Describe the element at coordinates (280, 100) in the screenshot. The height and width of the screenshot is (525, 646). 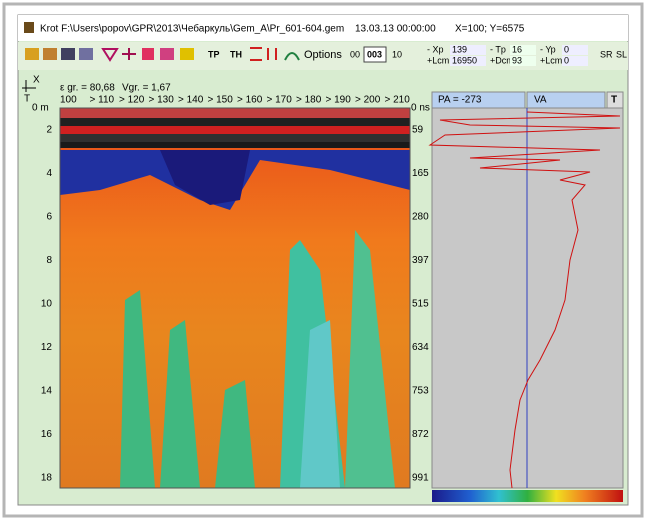
I see `x-label: > 170` at that location.